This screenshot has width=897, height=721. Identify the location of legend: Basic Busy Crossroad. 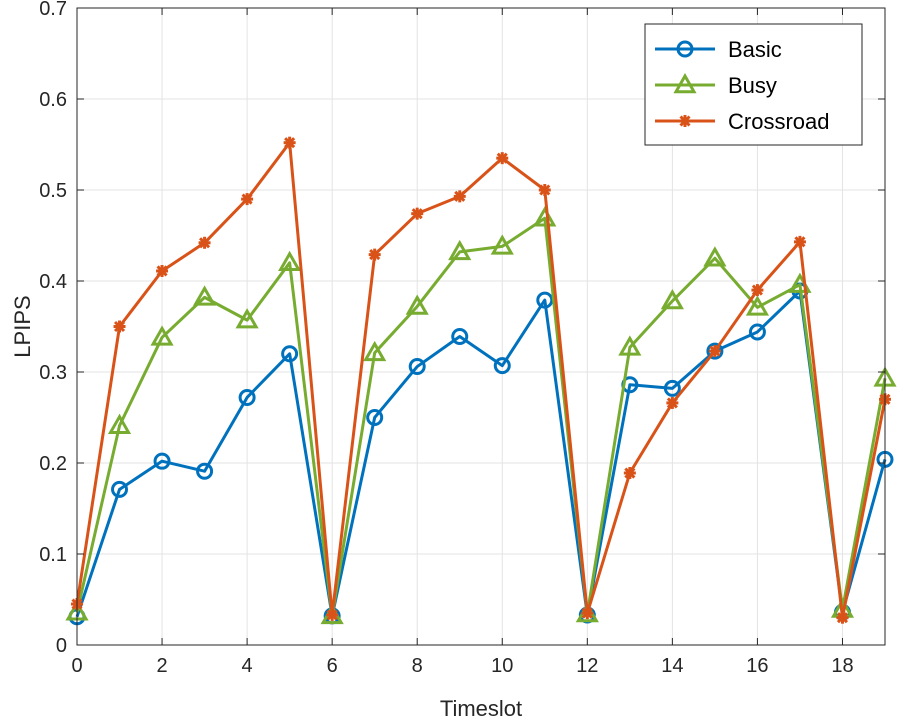
(753, 84).